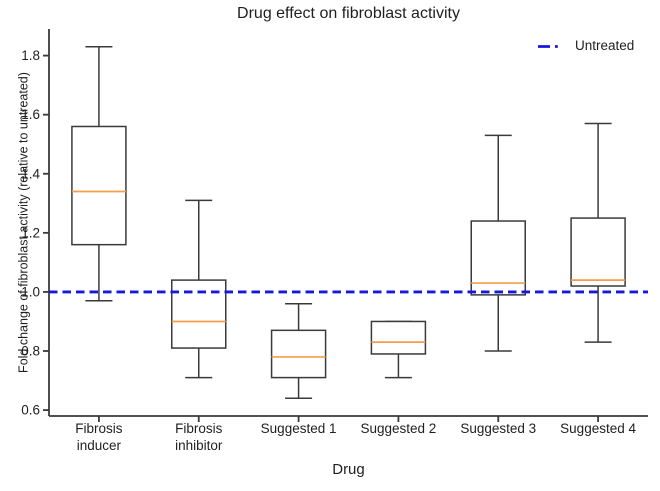 The width and height of the screenshot is (660, 491). What do you see at coordinates (30, 410) in the screenshot?
I see `y-tick-label: 0.6` at bounding box center [30, 410].